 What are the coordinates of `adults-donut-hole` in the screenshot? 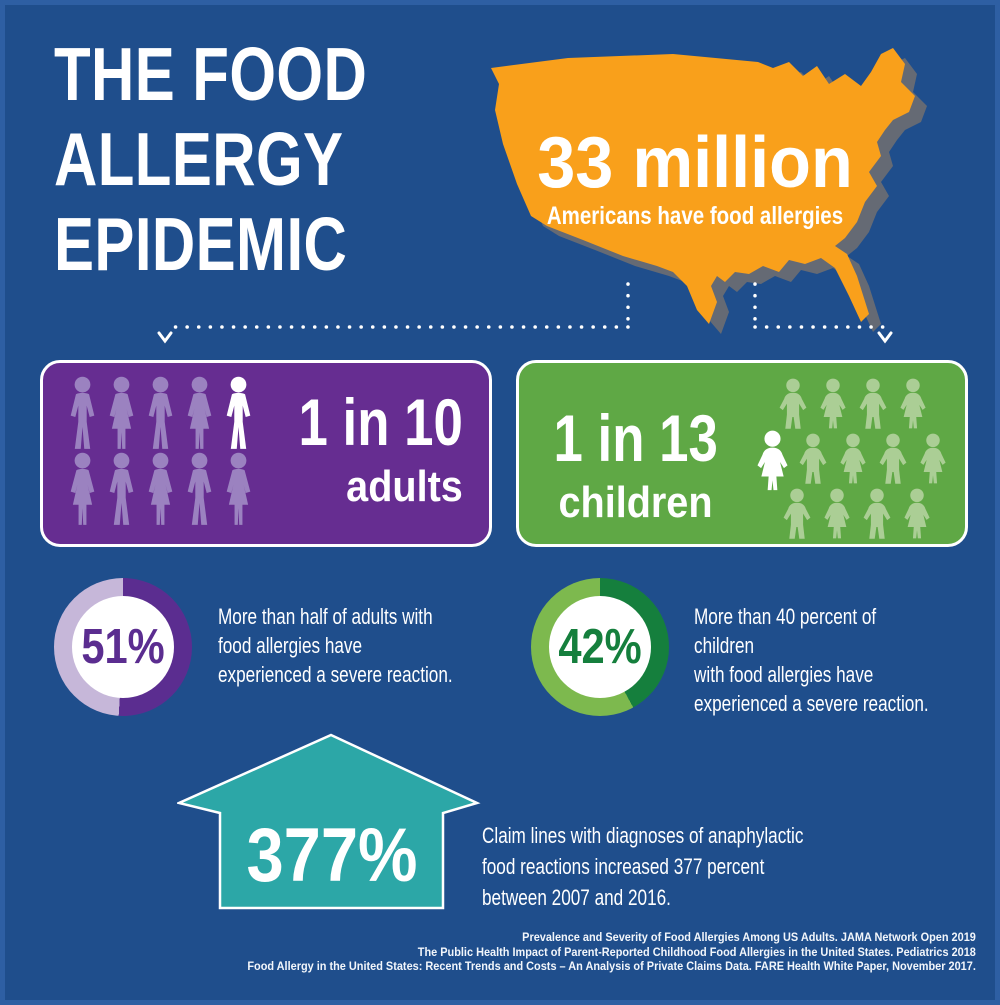 It's located at (123, 647).